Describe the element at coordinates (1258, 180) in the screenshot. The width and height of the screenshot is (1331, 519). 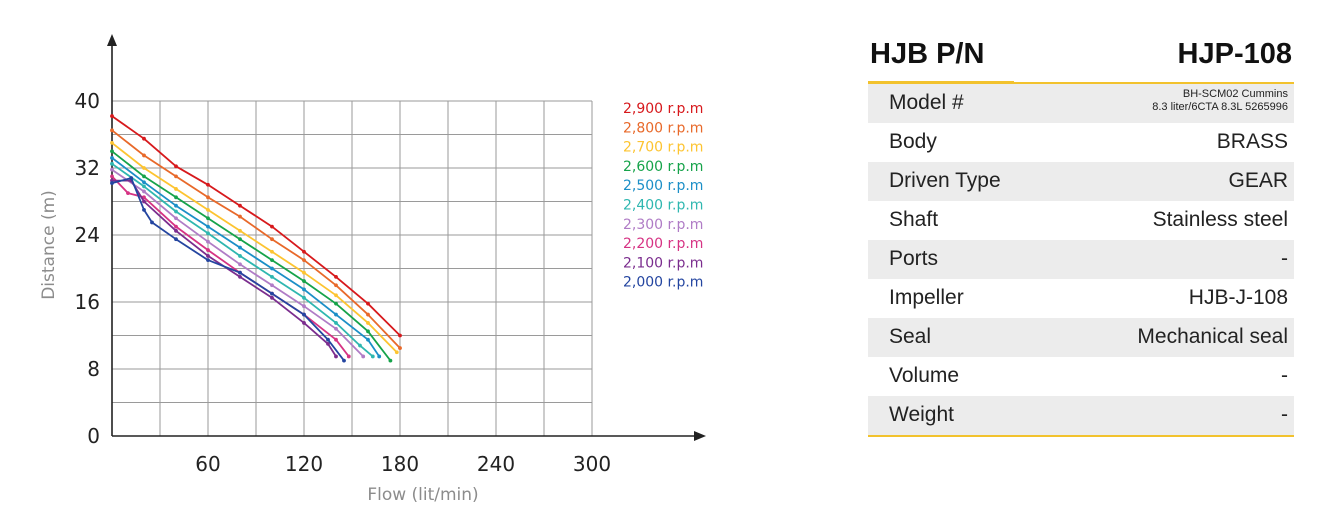
I see `spec-value: GEAR` at that location.